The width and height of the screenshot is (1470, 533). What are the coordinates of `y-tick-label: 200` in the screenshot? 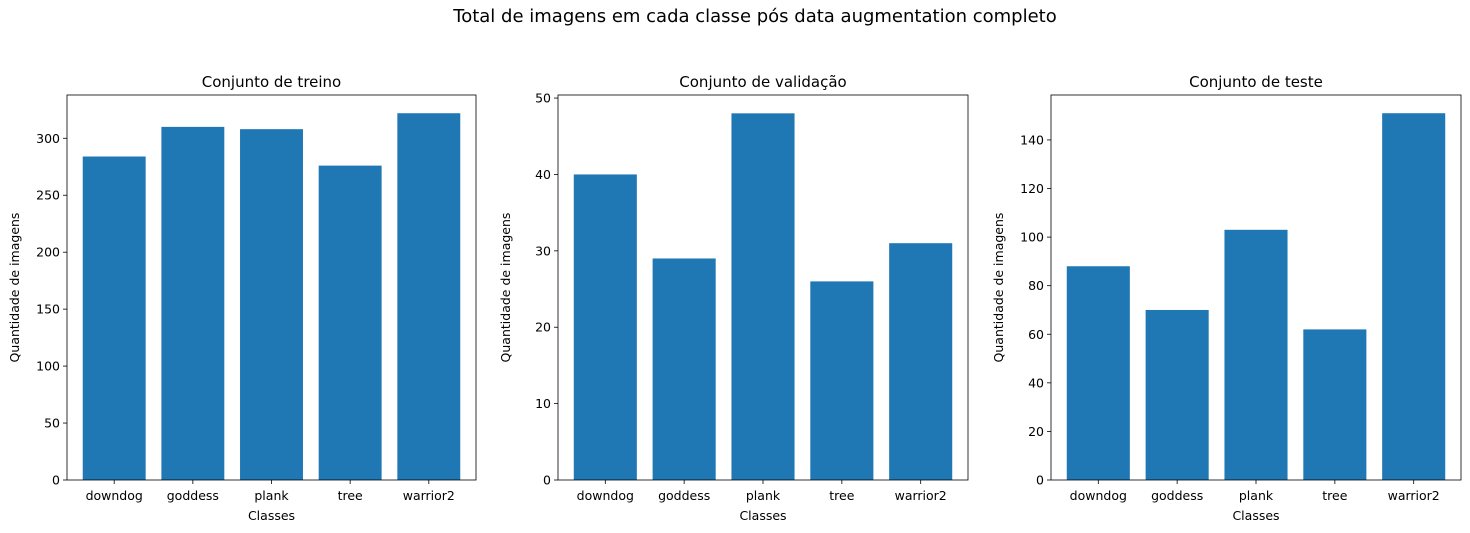 It's located at (48, 252).